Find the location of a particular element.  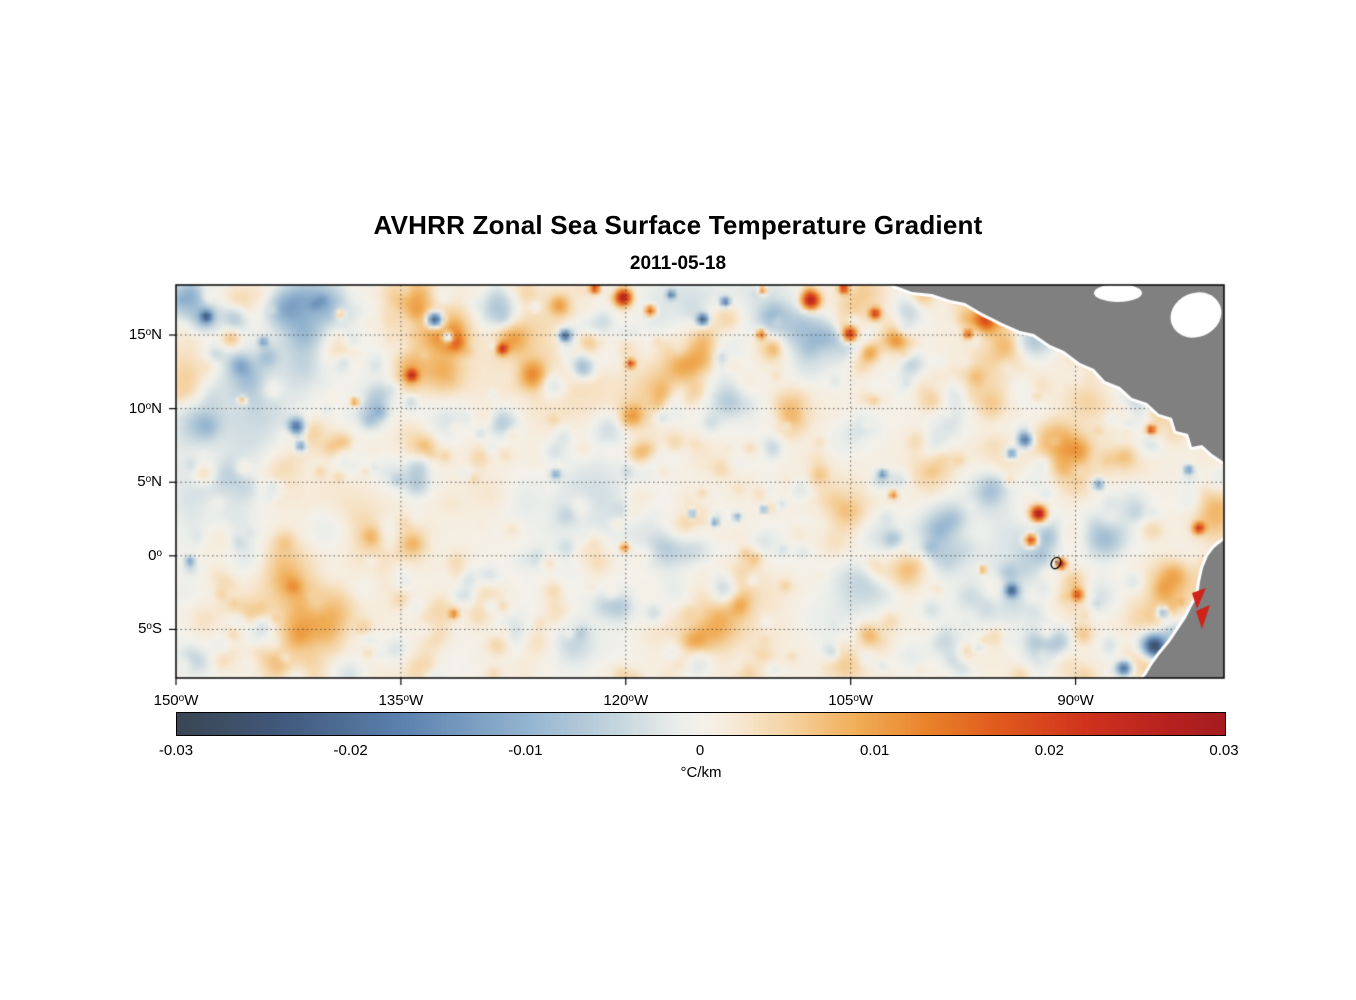

colorbar-tick-label: 0.02 is located at coordinates (1049, 750).